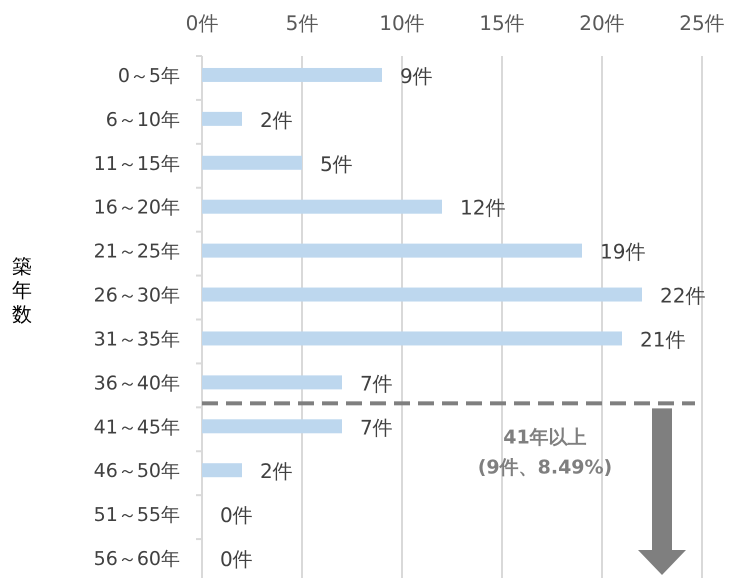  Describe the element at coordinates (137, 427) in the screenshot. I see `y-tick-label: 41～45年` at that location.